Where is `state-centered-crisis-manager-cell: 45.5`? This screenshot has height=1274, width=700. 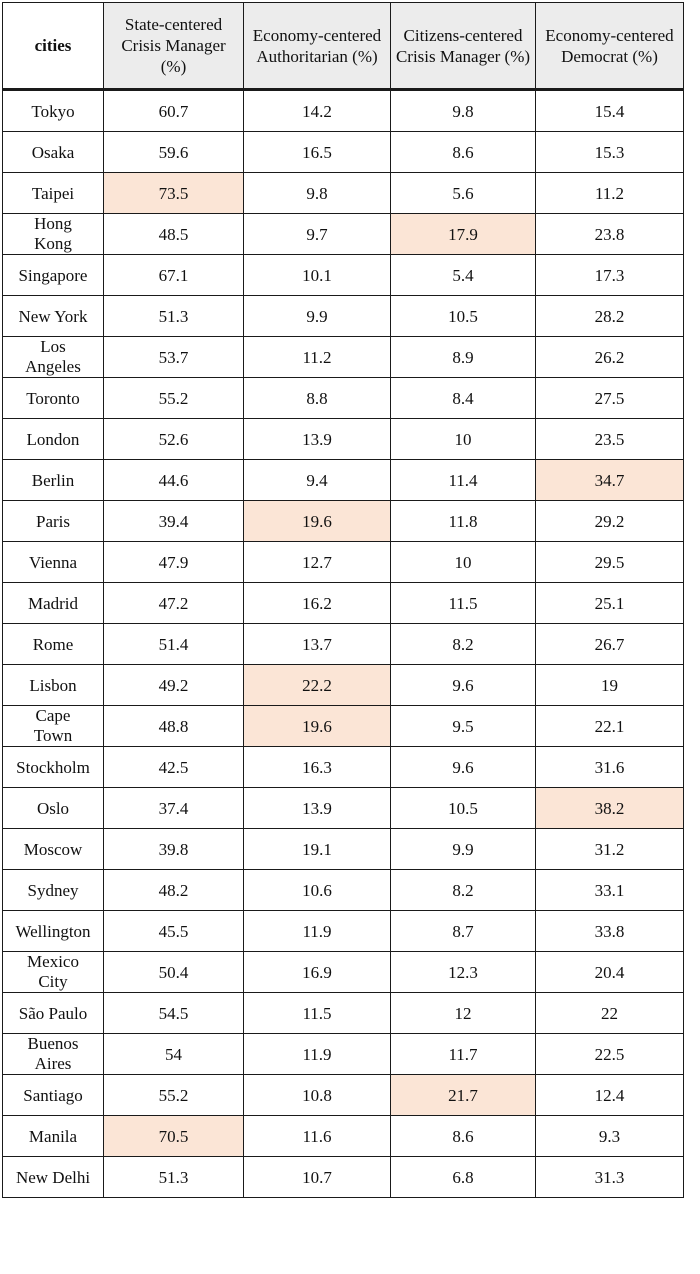
state-centered-crisis-manager-cell: 45.5 is located at coordinates (173, 931).